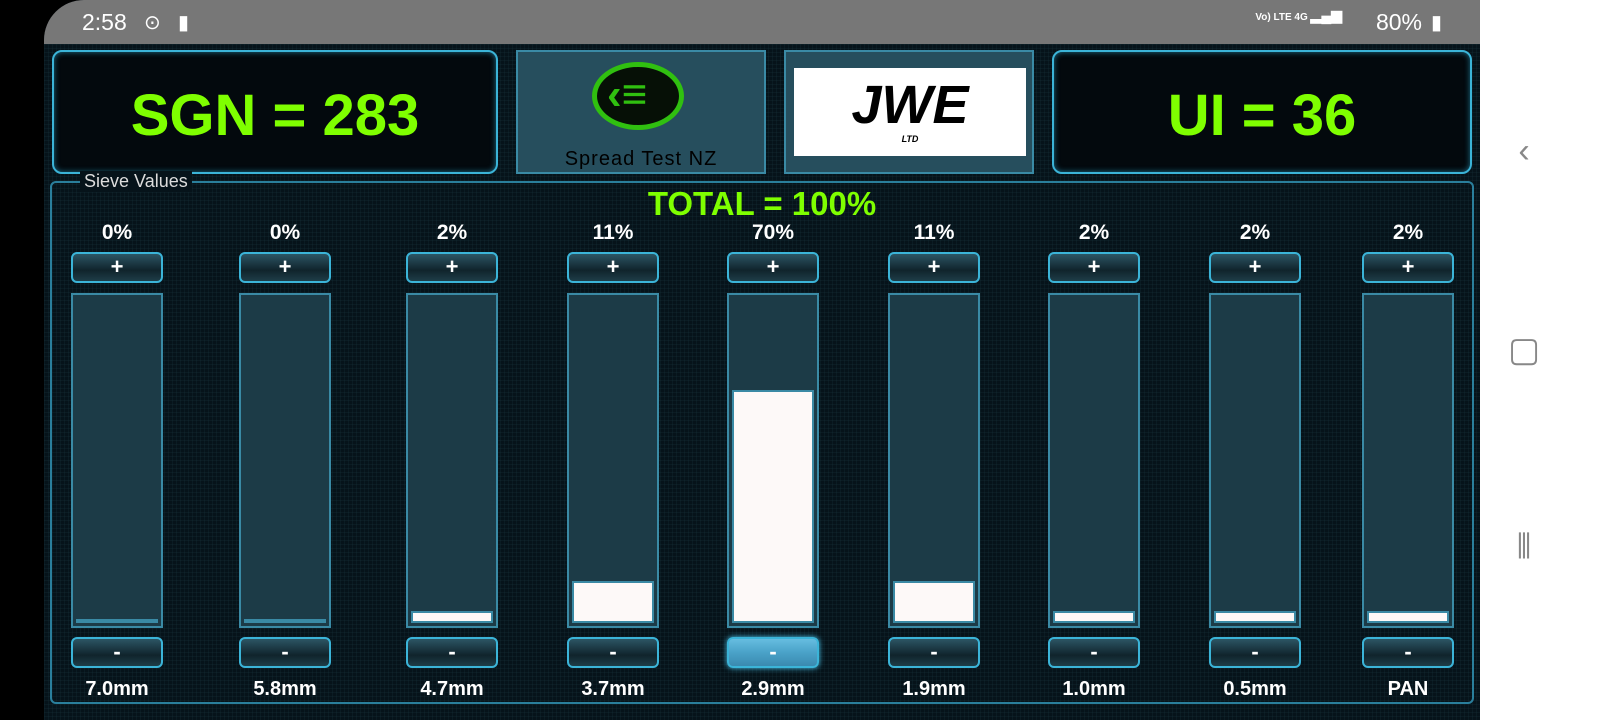 The height and width of the screenshot is (720, 1600). I want to click on volte-label: Vo) LTE, so click(1273, 17).